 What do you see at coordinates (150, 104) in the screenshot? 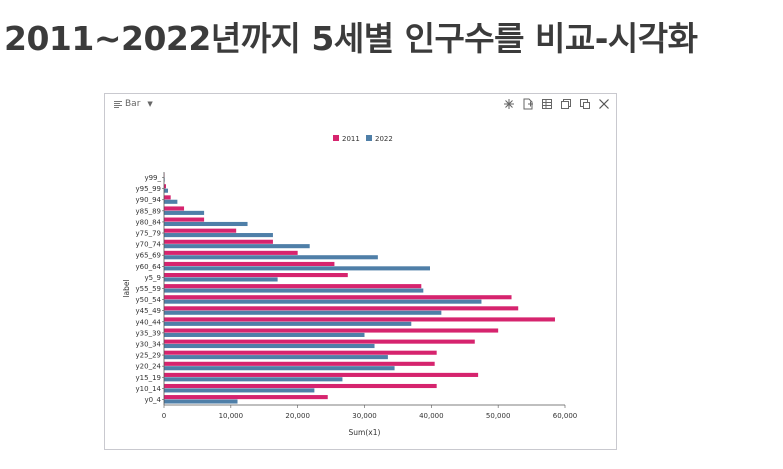
I see `chevron-down-icon: ▼` at bounding box center [150, 104].